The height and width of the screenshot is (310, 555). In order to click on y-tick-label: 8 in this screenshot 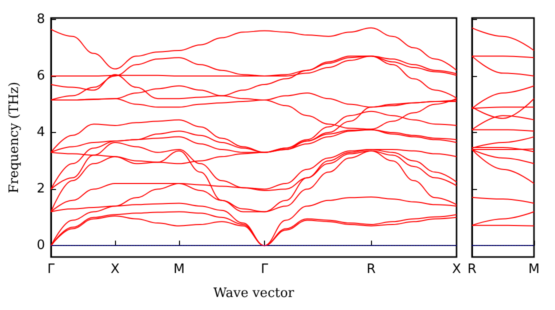, I will do `click(40, 19)`.